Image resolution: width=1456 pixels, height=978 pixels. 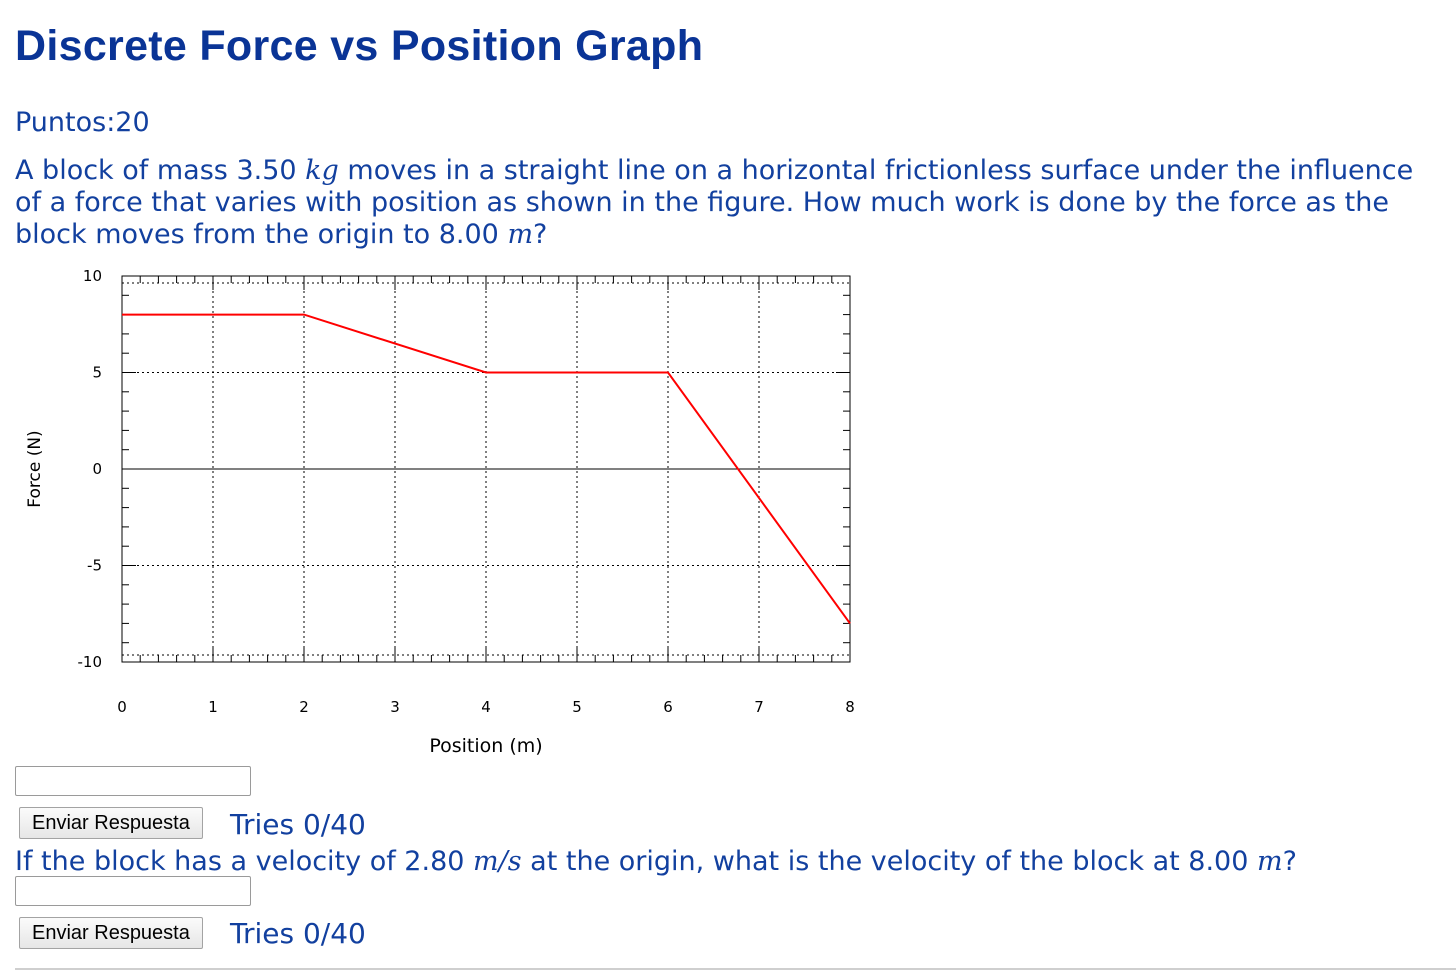 What do you see at coordinates (668, 707) in the screenshot?
I see `x-tick-label: 6` at bounding box center [668, 707].